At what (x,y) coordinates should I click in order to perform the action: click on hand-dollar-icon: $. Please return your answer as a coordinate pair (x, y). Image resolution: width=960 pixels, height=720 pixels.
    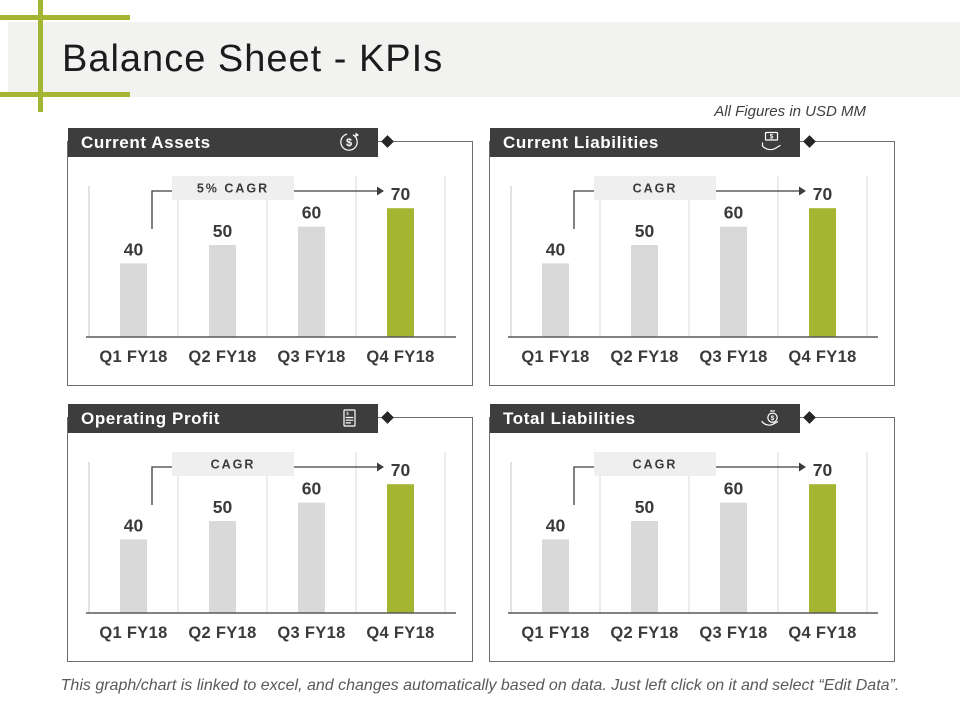
    Looking at the image, I should click on (771, 141).